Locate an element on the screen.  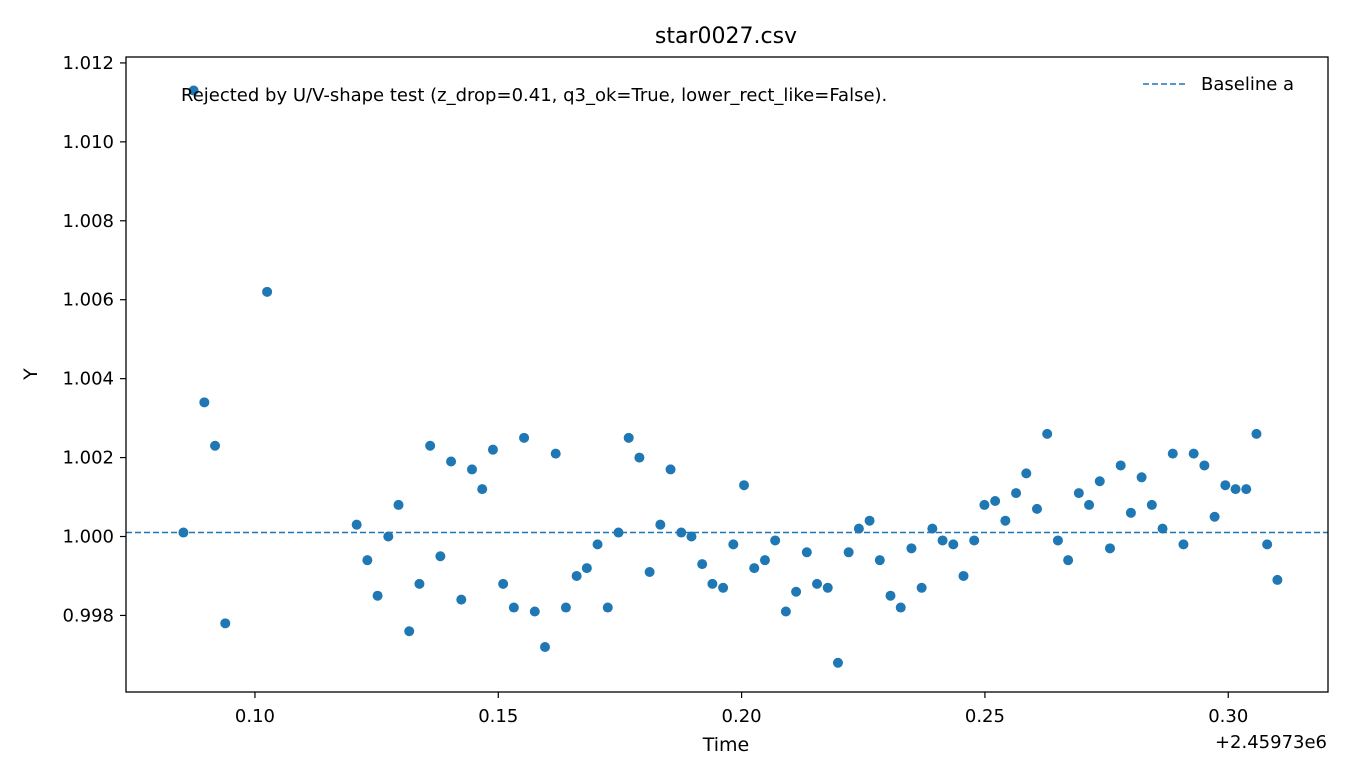
y-tick-label: 1.002 is located at coordinates (88, 458).